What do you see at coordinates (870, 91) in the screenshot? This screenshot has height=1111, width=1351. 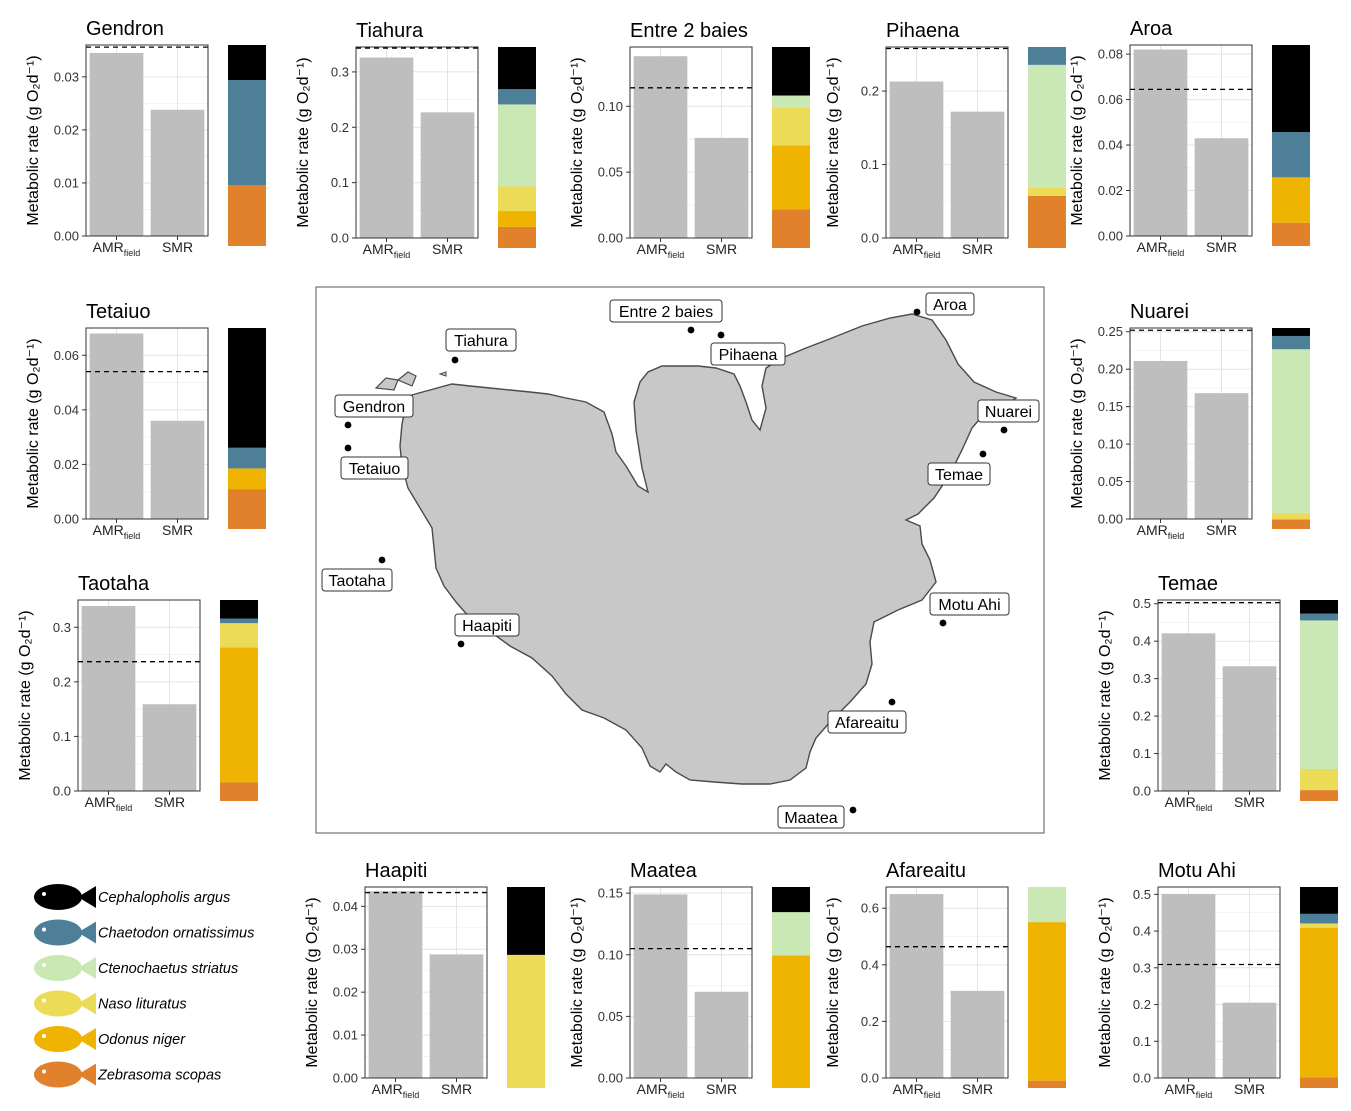 I see `y-tick-label: 0.2` at bounding box center [870, 91].